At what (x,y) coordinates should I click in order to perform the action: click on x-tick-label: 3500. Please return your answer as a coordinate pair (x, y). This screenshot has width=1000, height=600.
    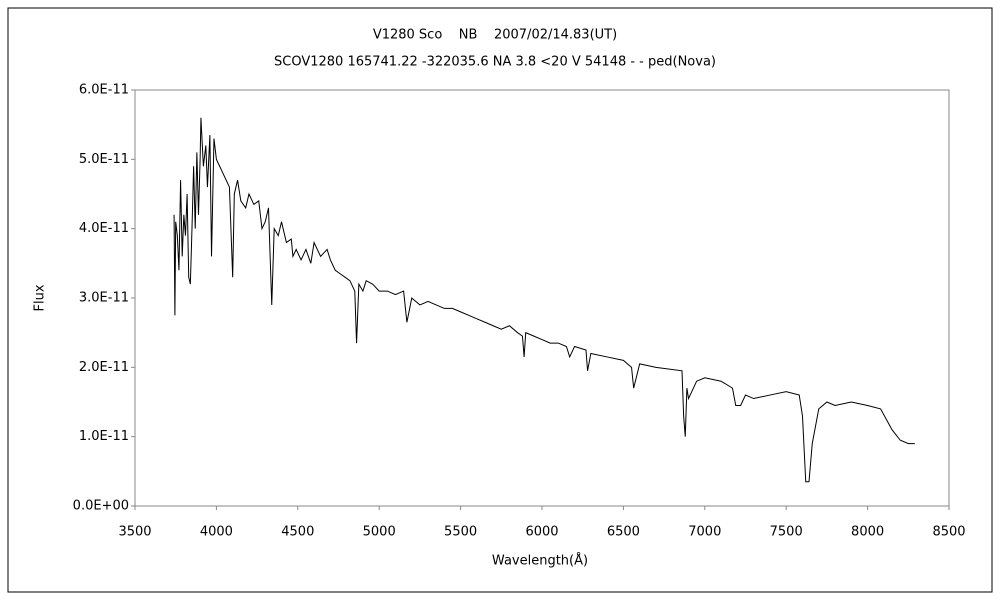
    Looking at the image, I should click on (134, 532).